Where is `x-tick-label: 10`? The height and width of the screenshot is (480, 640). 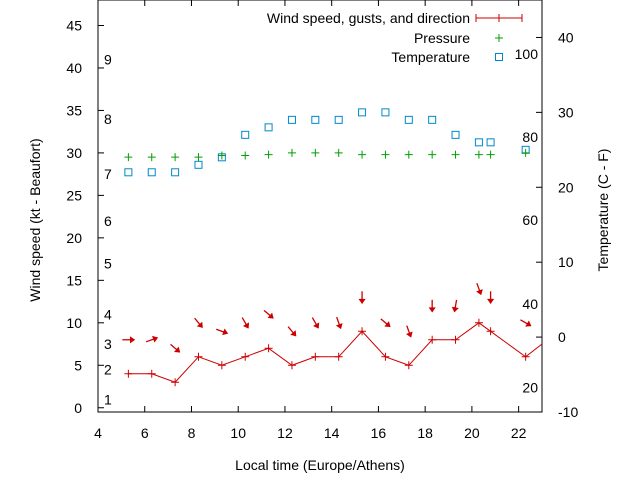 x-tick-label: 10 is located at coordinates (238, 433).